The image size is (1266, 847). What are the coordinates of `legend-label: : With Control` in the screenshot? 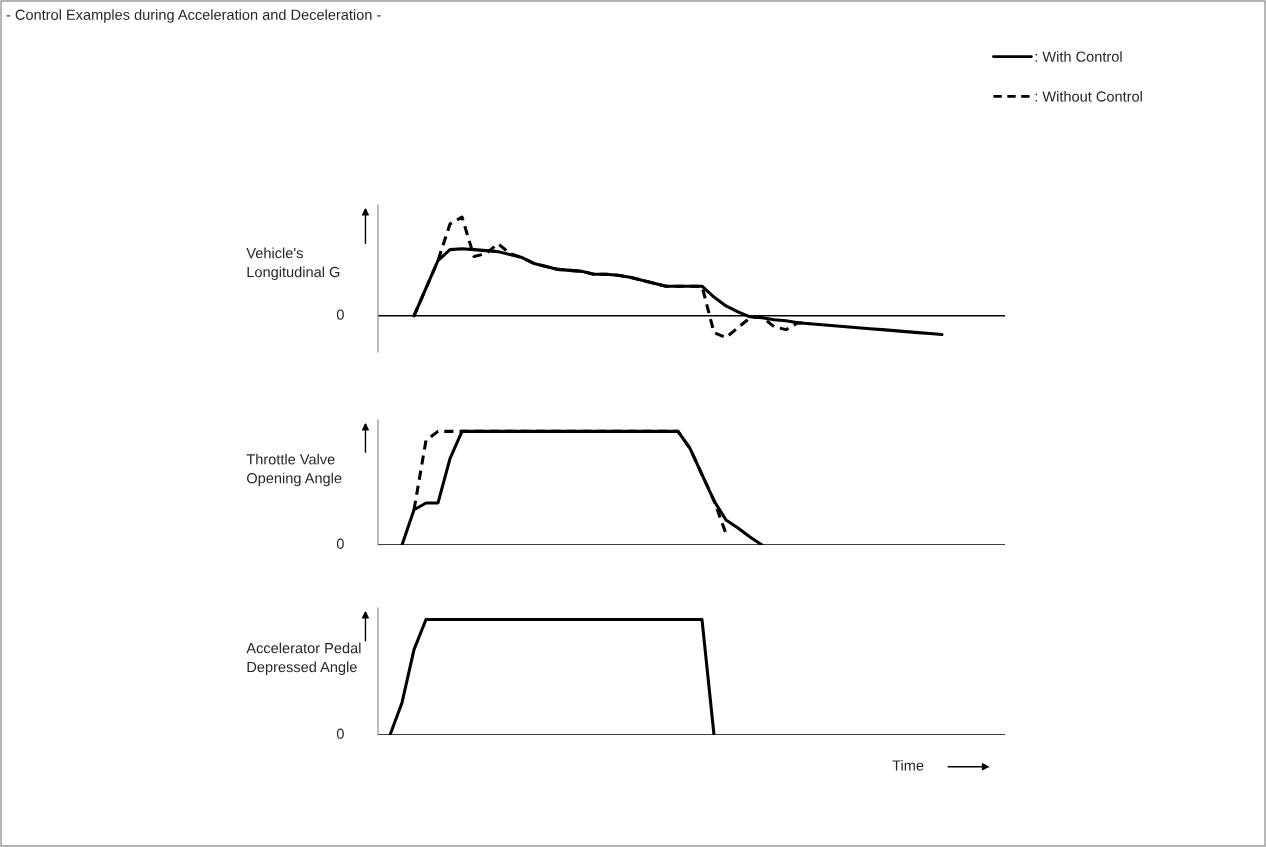 It's located at (1078, 56).